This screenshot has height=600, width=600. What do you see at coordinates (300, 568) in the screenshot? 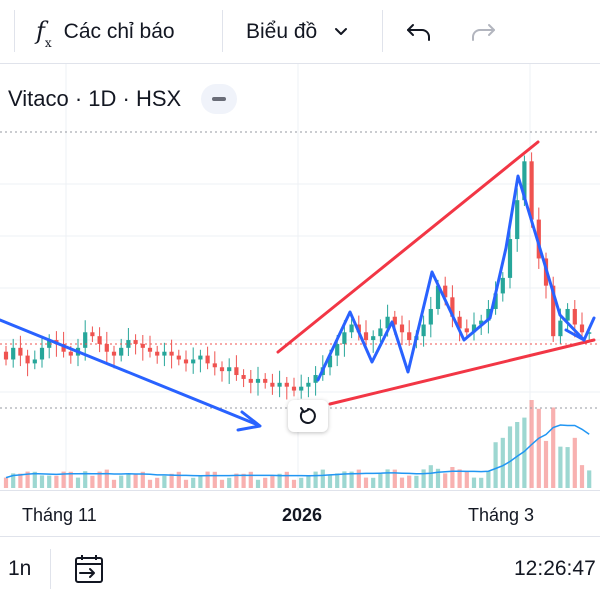
I see `bottom-toolbar: 1n 12:26:47` at bounding box center [300, 568].